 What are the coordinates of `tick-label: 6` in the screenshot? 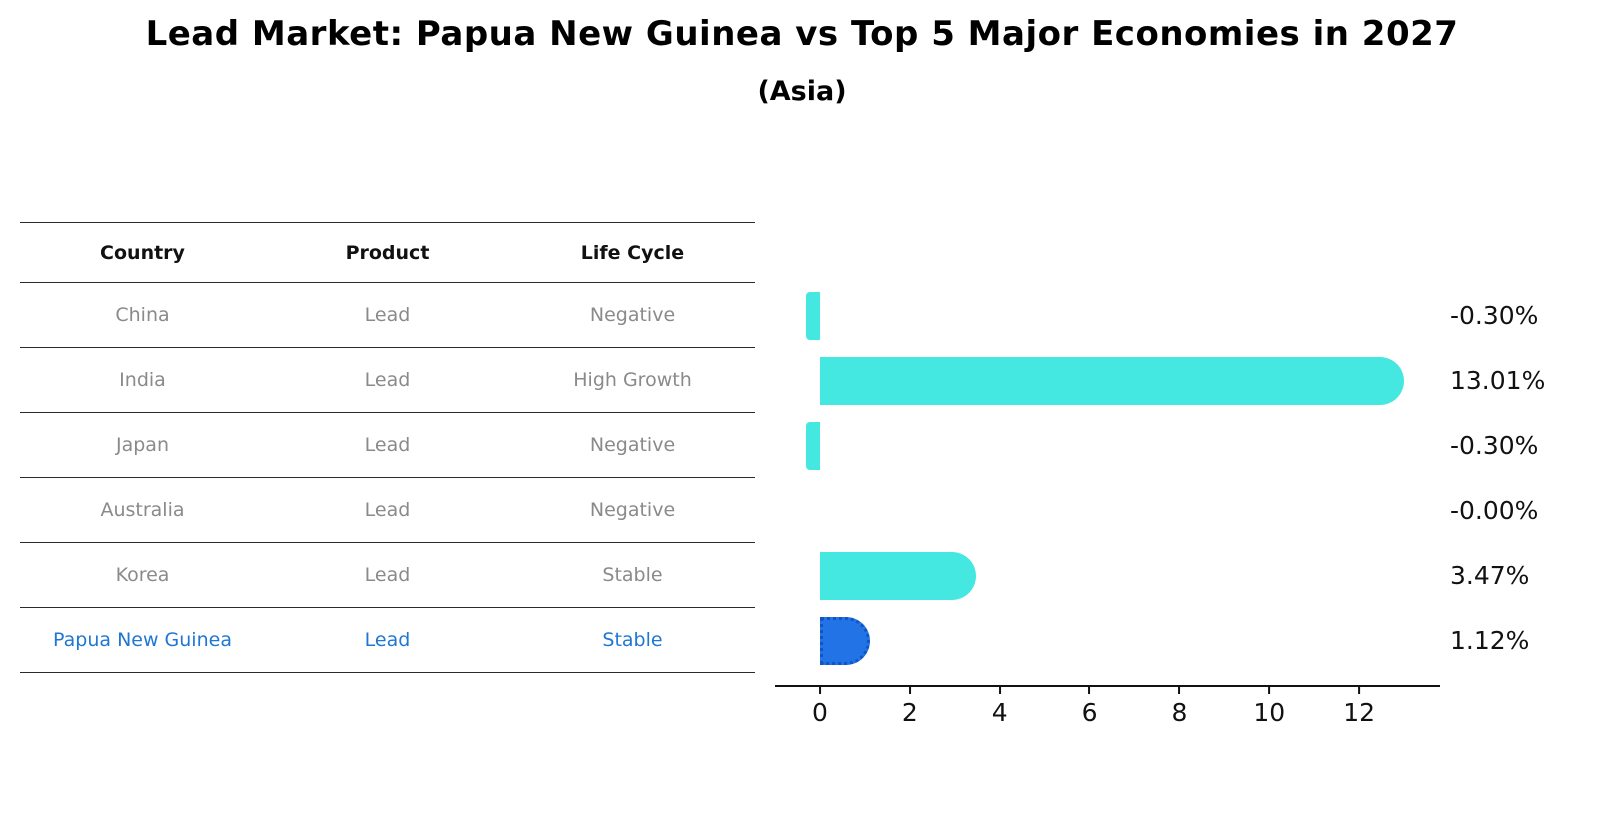 It's located at (1089, 712).